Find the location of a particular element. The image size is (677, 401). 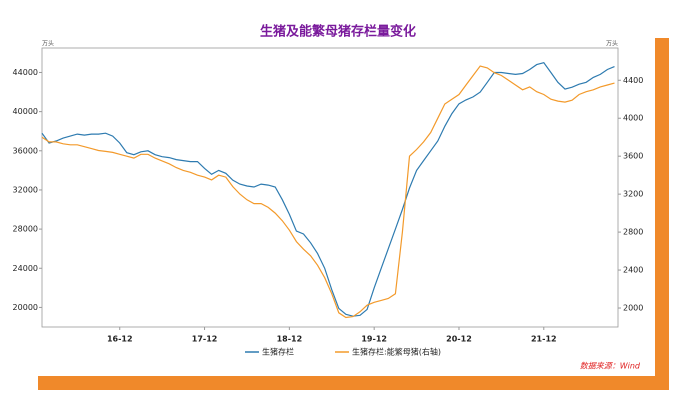

legend-label: 生猪存栏 is located at coordinates (278, 352).